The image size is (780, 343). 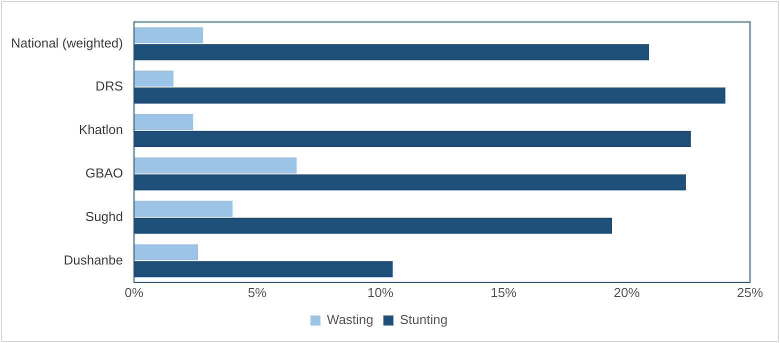 What do you see at coordinates (134, 292) in the screenshot?
I see `x-tick-label: 0%` at bounding box center [134, 292].